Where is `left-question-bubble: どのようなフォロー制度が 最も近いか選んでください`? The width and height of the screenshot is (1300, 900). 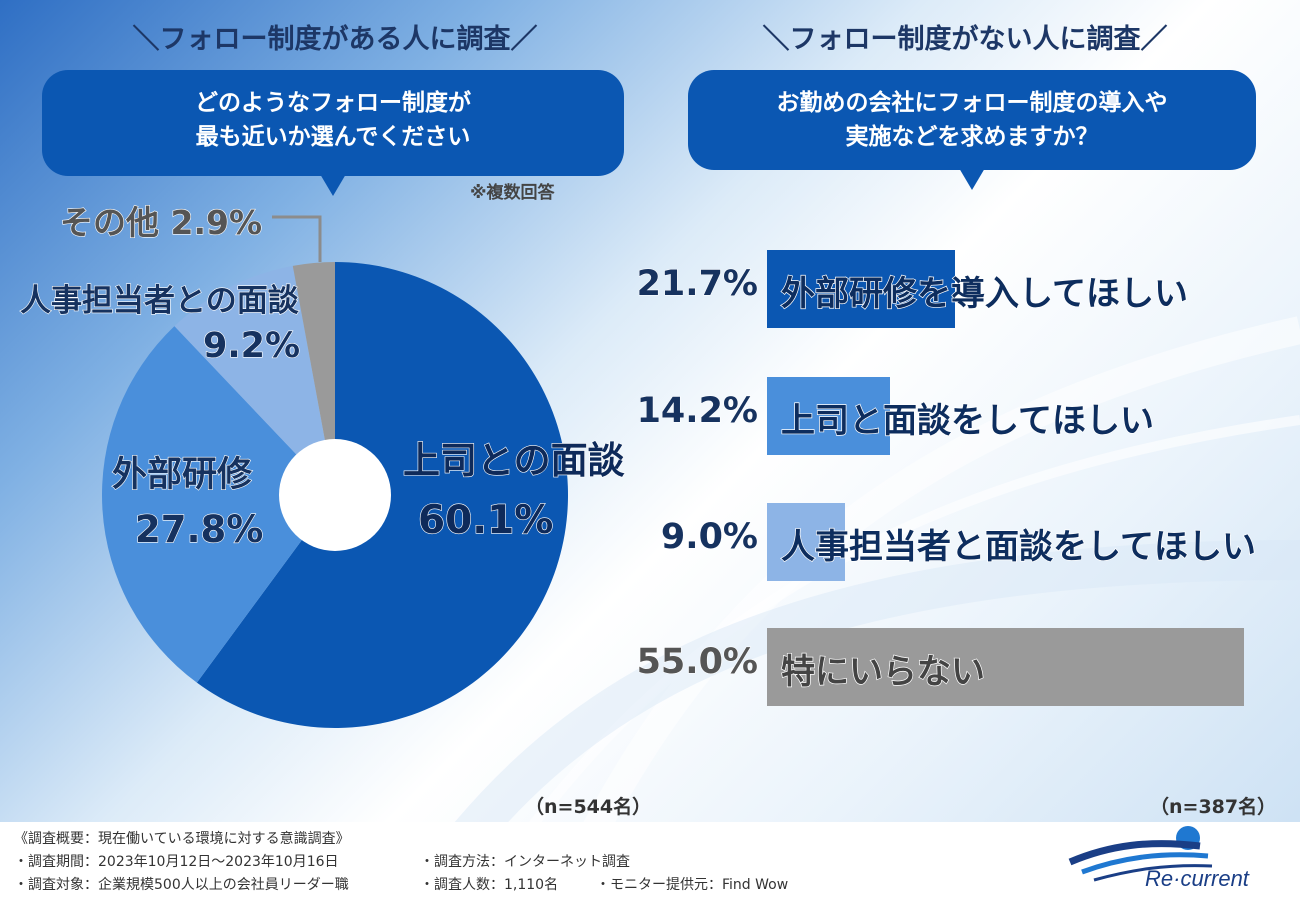 left-question-bubble: どのようなフォロー制度が 最も近いか選んでください is located at coordinates (333, 133).